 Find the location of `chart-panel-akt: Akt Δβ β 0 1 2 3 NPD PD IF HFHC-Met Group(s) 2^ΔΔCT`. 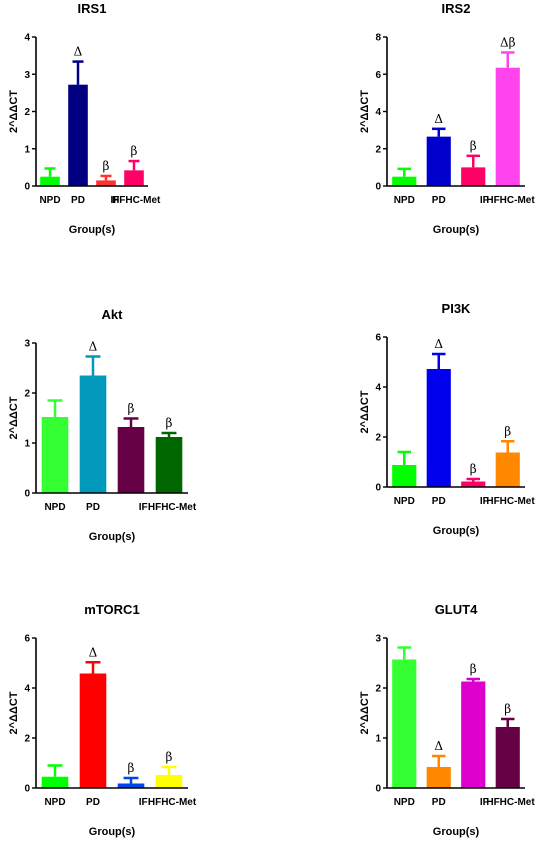

chart-panel-akt: Akt Δβ β 0 1 2 3 NPD PD IF HFHC-Met Group(s) 2^ΔΔCT is located at coordinates (102, 425).